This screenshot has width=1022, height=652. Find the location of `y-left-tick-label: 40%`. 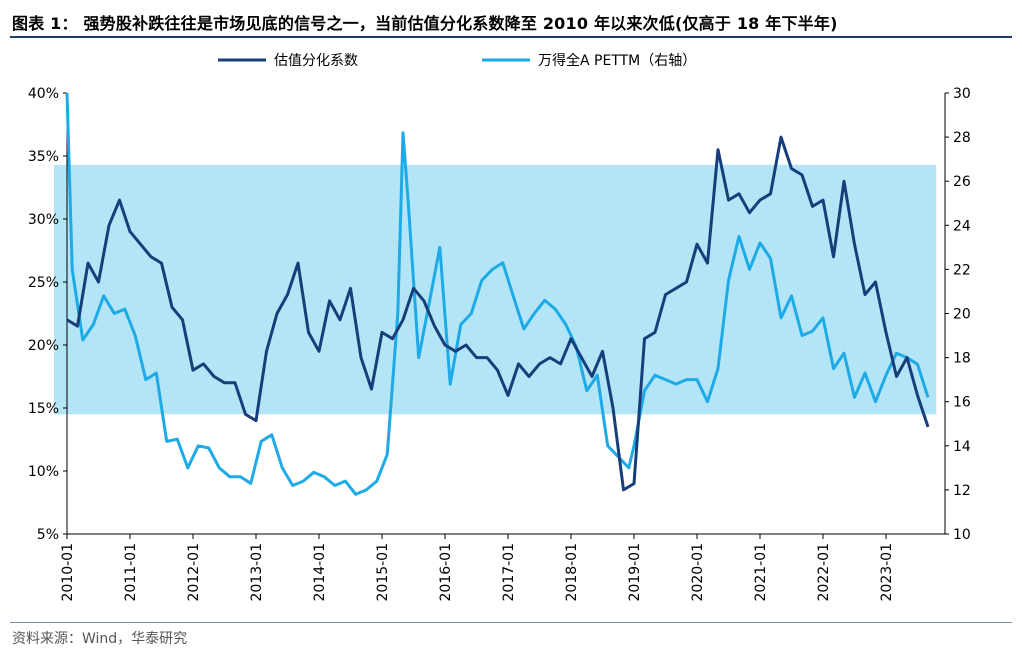

y-left-tick-label: 40% is located at coordinates (43, 94).